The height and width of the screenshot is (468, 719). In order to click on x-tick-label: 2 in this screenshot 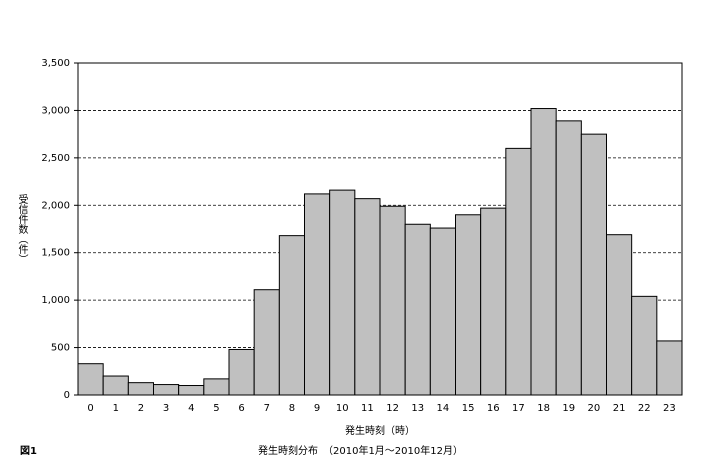, I will do `click(141, 408)`.